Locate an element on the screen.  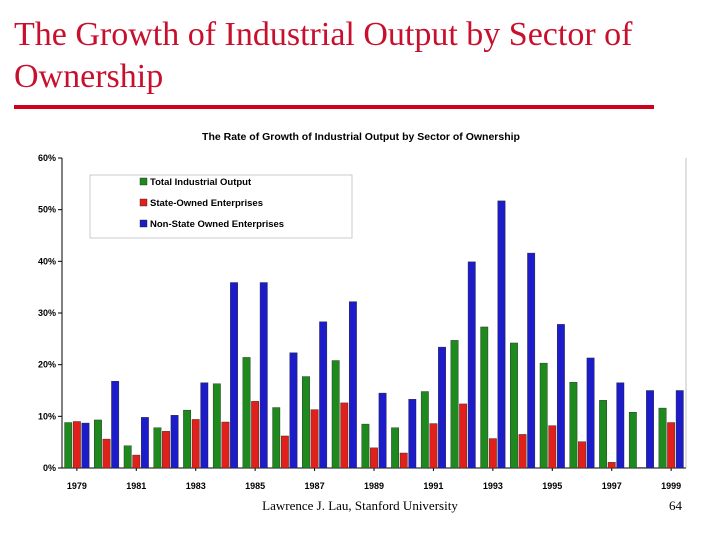
bar-nonstate-1983 is located at coordinates (204, 425).